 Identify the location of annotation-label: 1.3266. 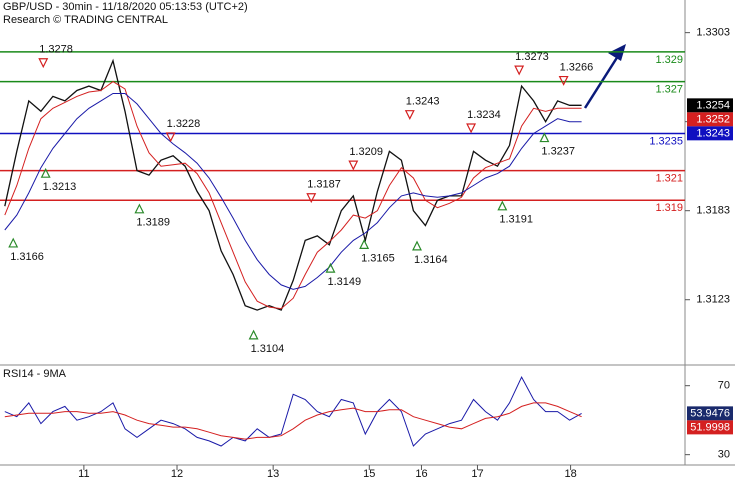
(577, 67).